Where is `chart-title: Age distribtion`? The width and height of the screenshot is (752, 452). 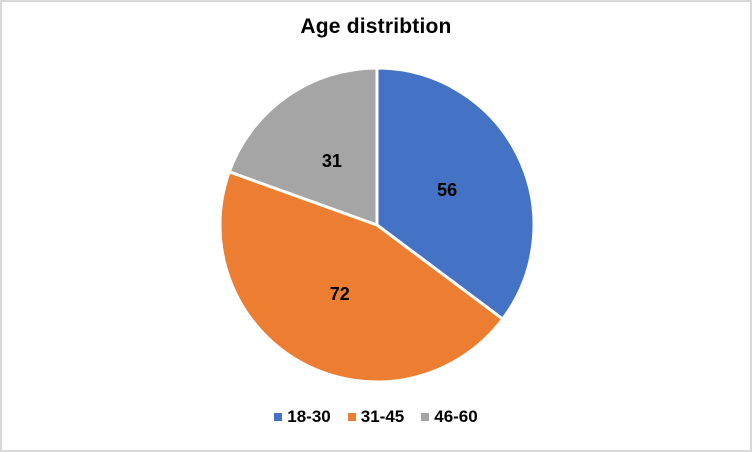 chart-title: Age distribtion is located at coordinates (376, 26).